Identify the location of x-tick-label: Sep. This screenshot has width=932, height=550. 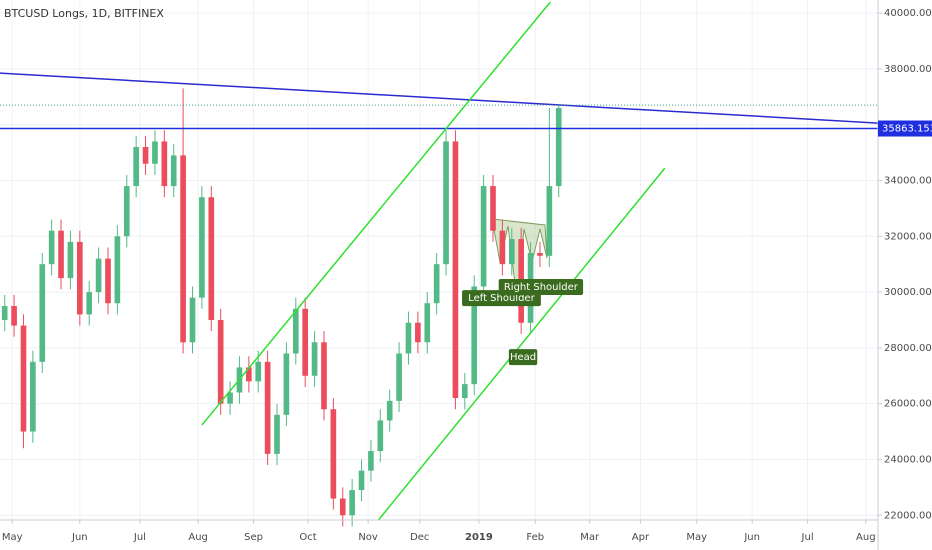
(253, 537).